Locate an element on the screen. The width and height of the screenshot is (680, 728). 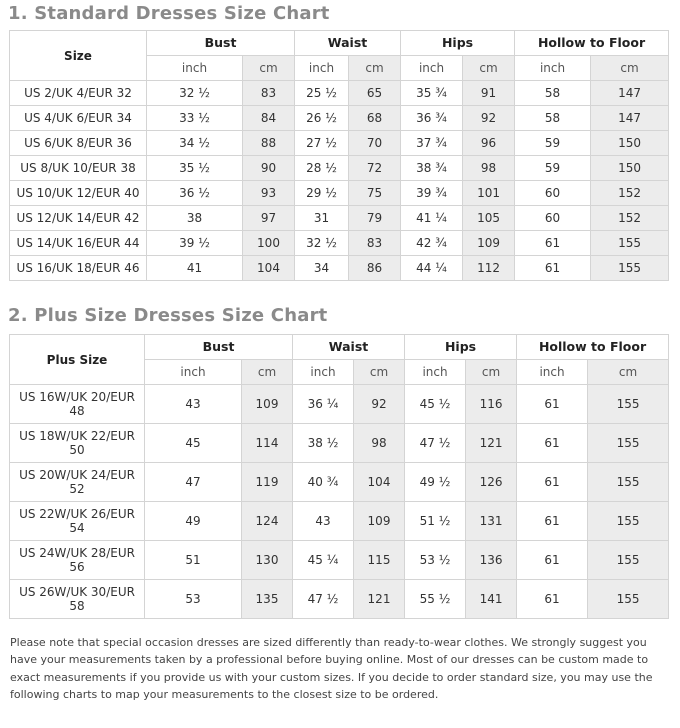
inch-value: 35 ¾ is located at coordinates (432, 93).